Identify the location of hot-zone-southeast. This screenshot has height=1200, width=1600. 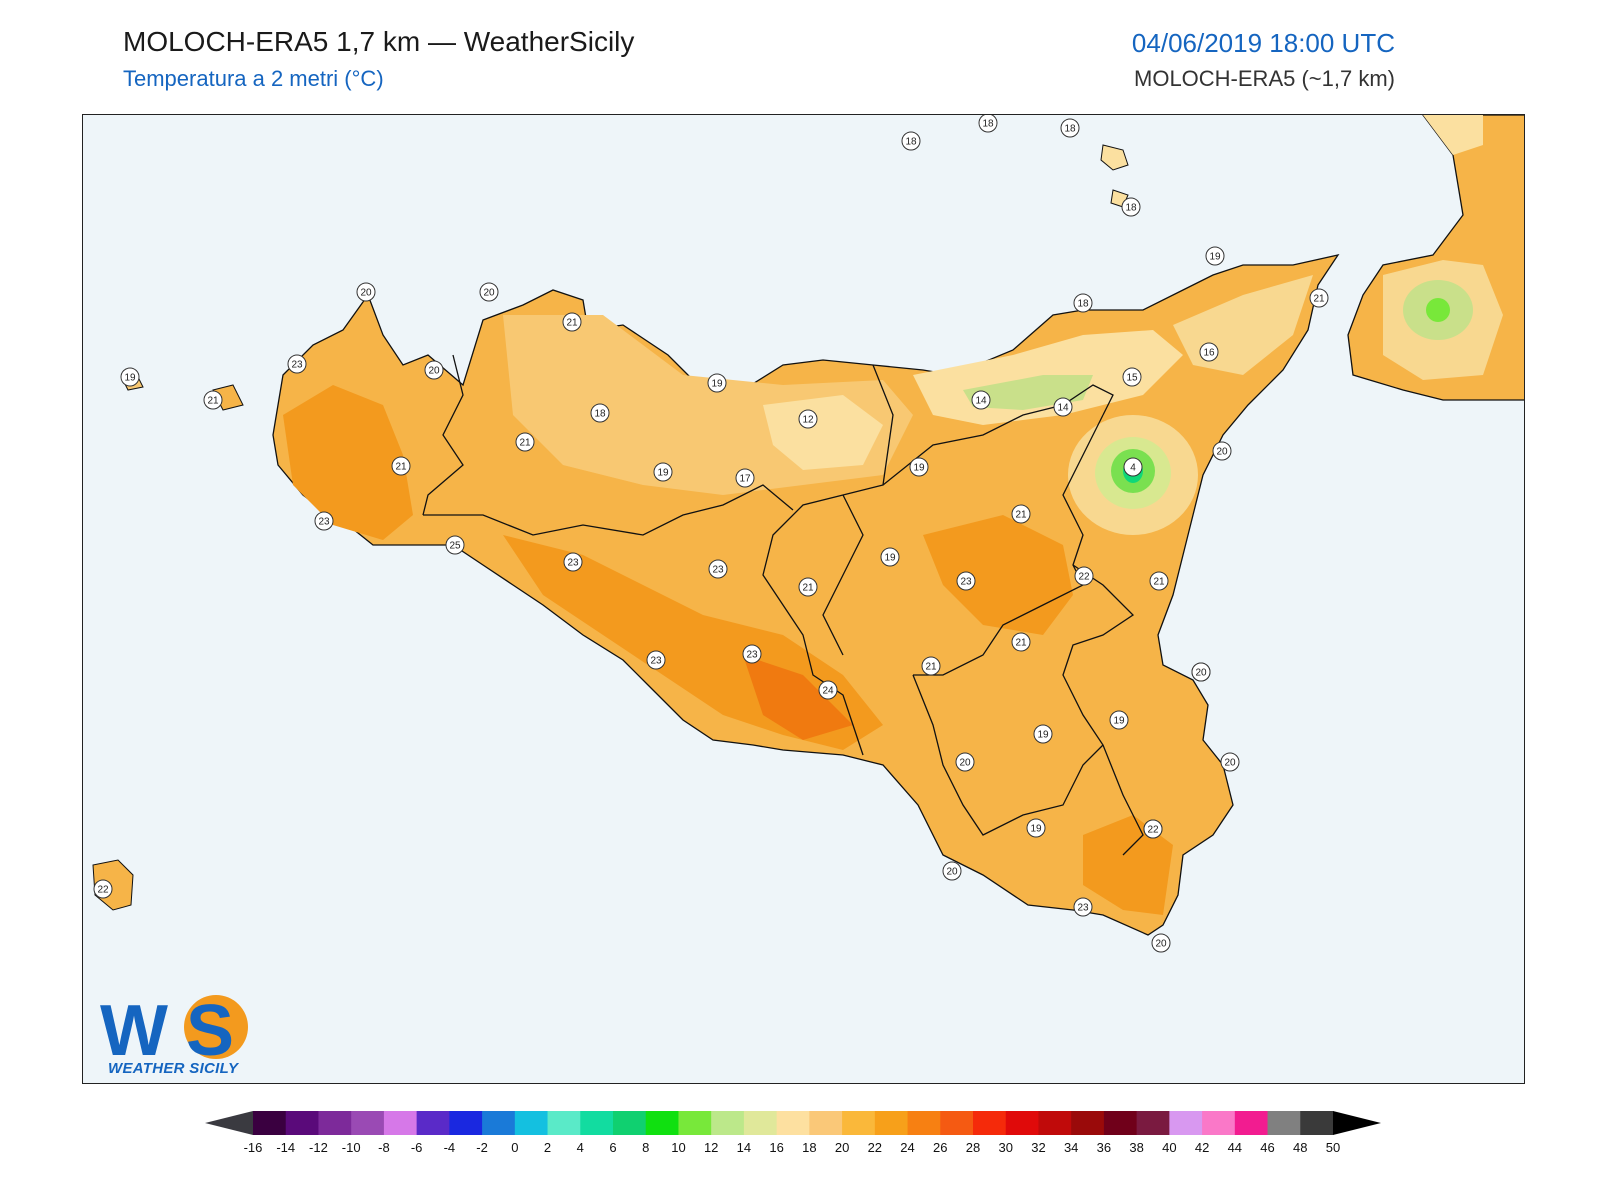
(1128, 865).